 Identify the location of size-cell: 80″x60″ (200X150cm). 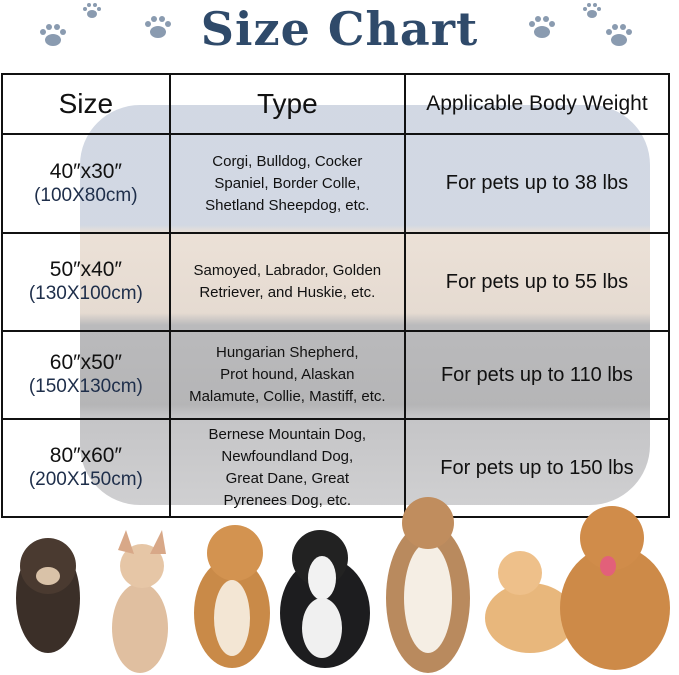
(86, 468).